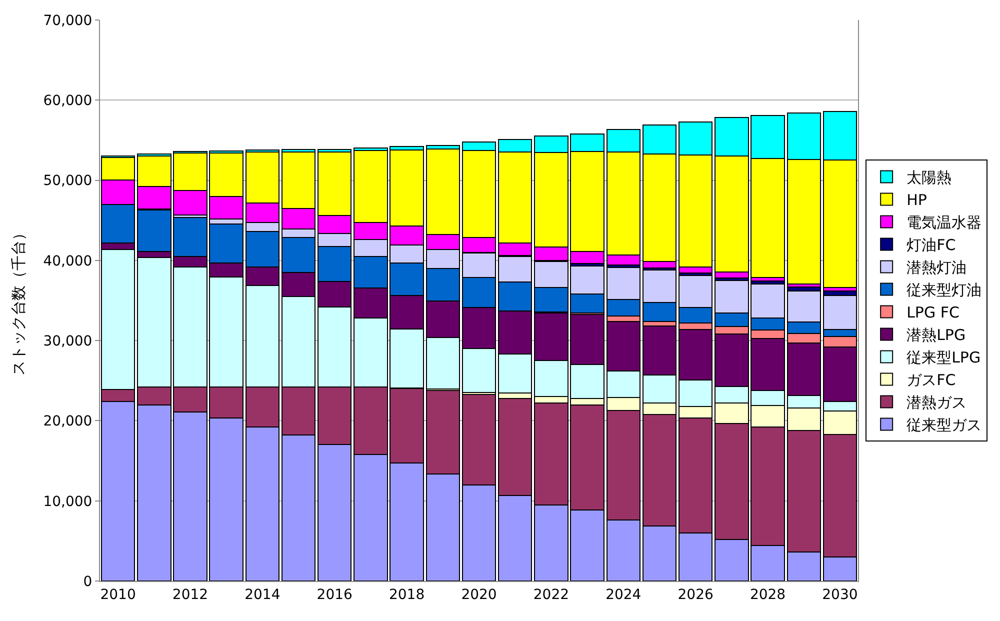 The image size is (1000, 621). Describe the element at coordinates (696, 594) in the screenshot. I see `x-tick-label: 2026` at that location.